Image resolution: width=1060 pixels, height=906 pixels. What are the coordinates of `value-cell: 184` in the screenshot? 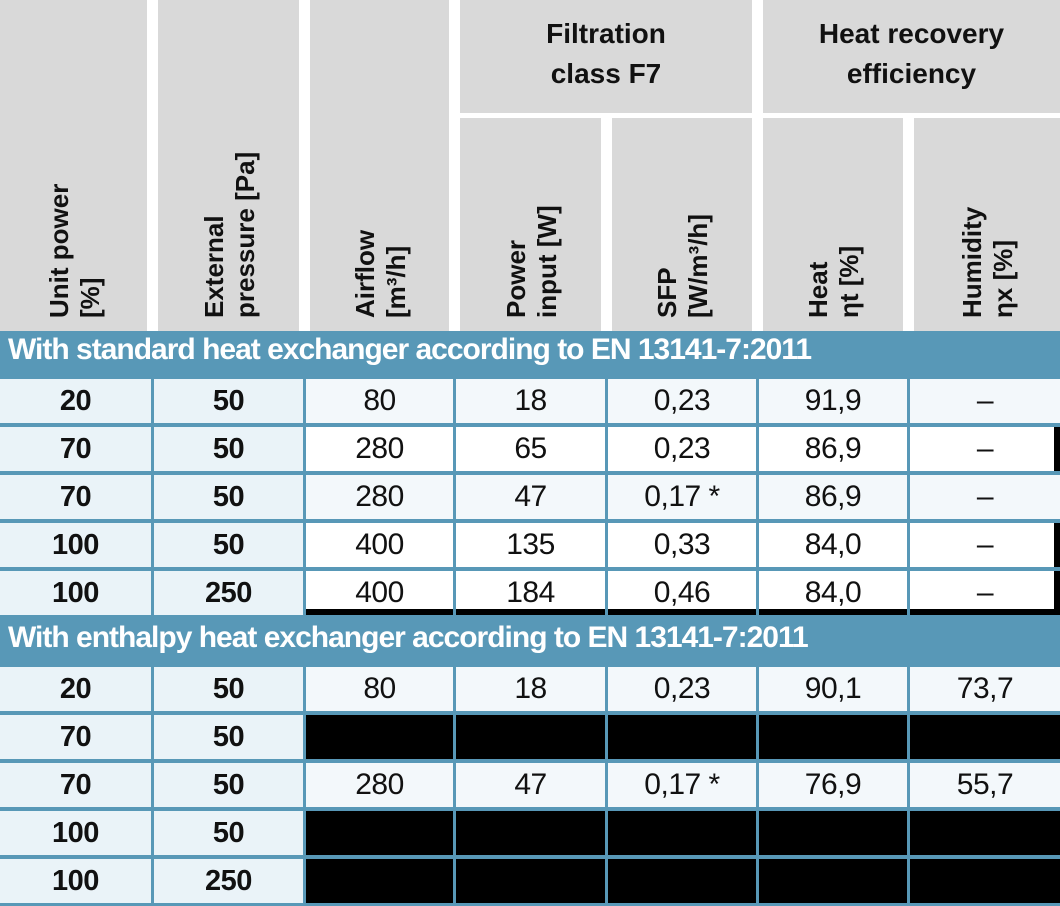 It's located at (530, 593).